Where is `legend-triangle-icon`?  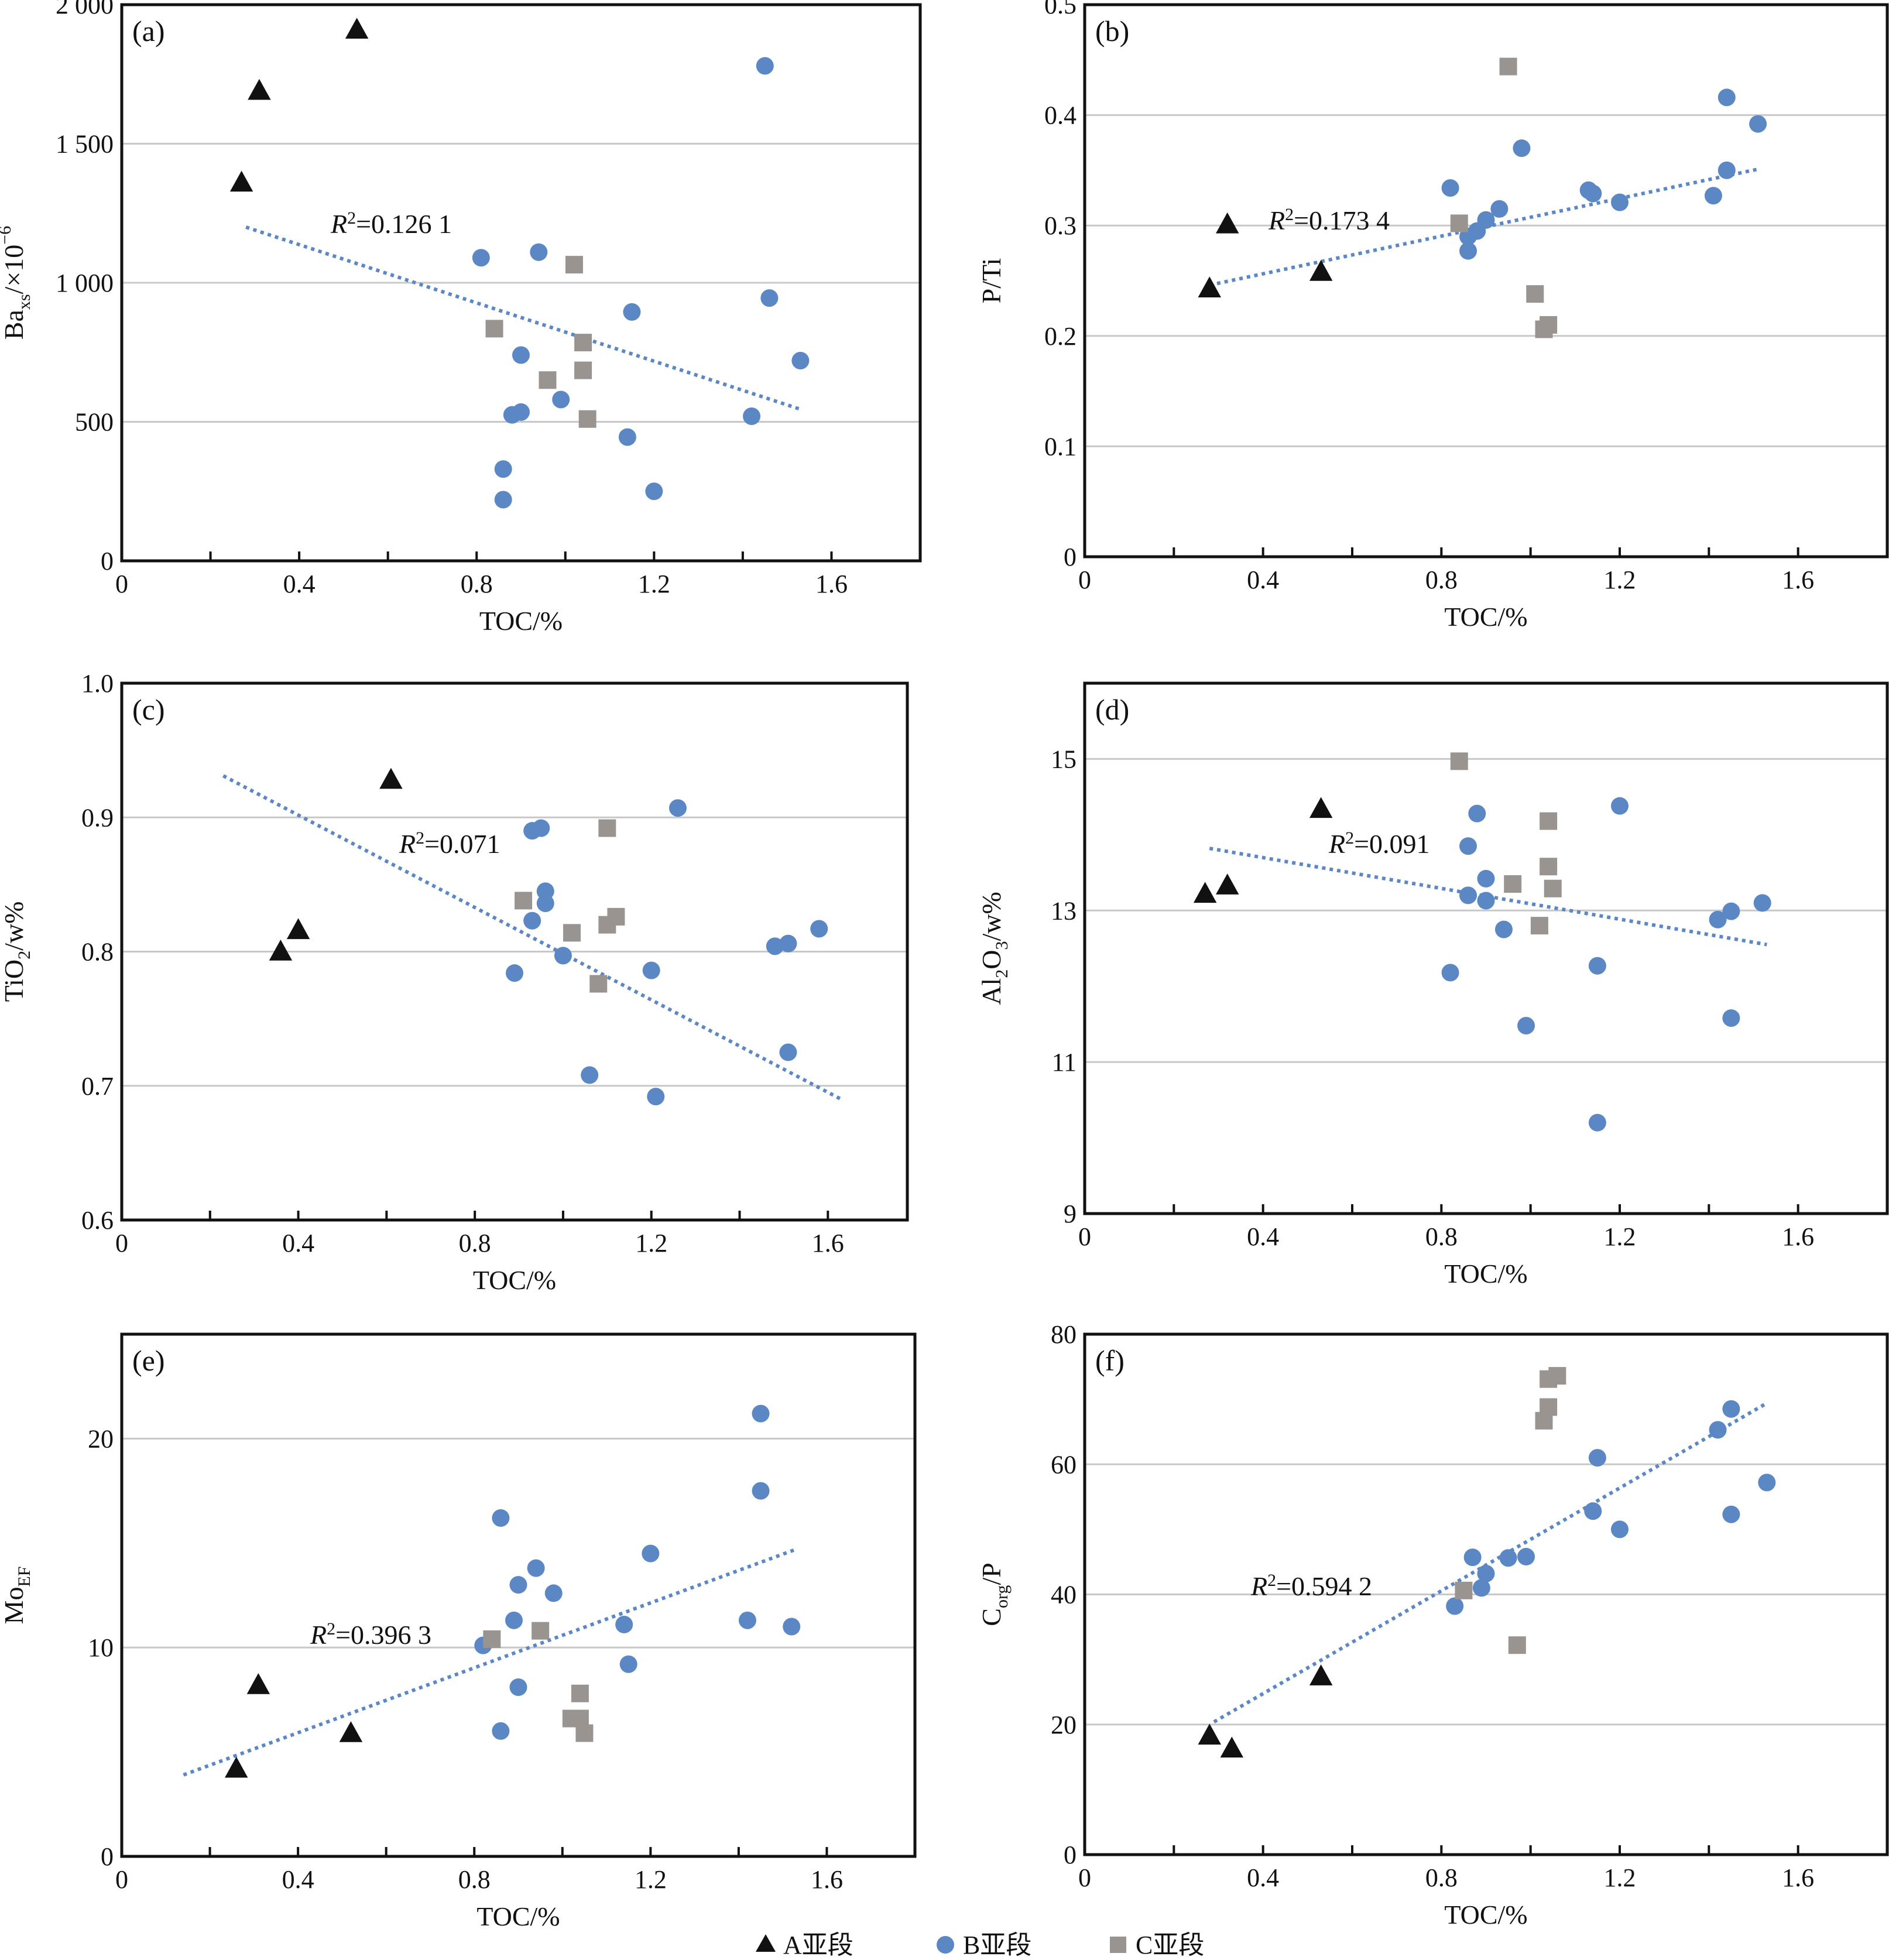 legend-triangle-icon is located at coordinates (766, 1943).